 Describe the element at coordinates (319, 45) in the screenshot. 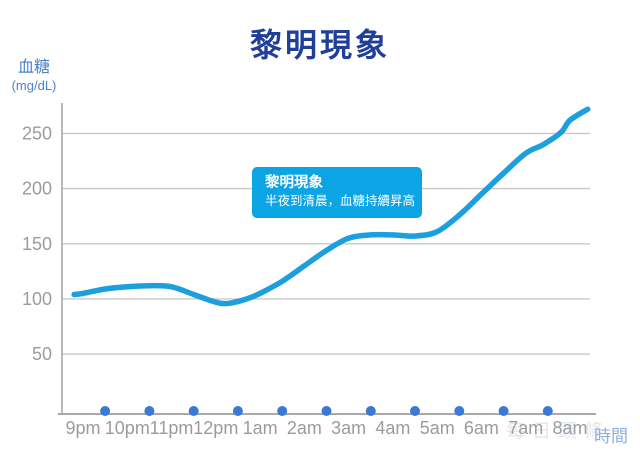

I see `chart-title: 黎明現象` at that location.